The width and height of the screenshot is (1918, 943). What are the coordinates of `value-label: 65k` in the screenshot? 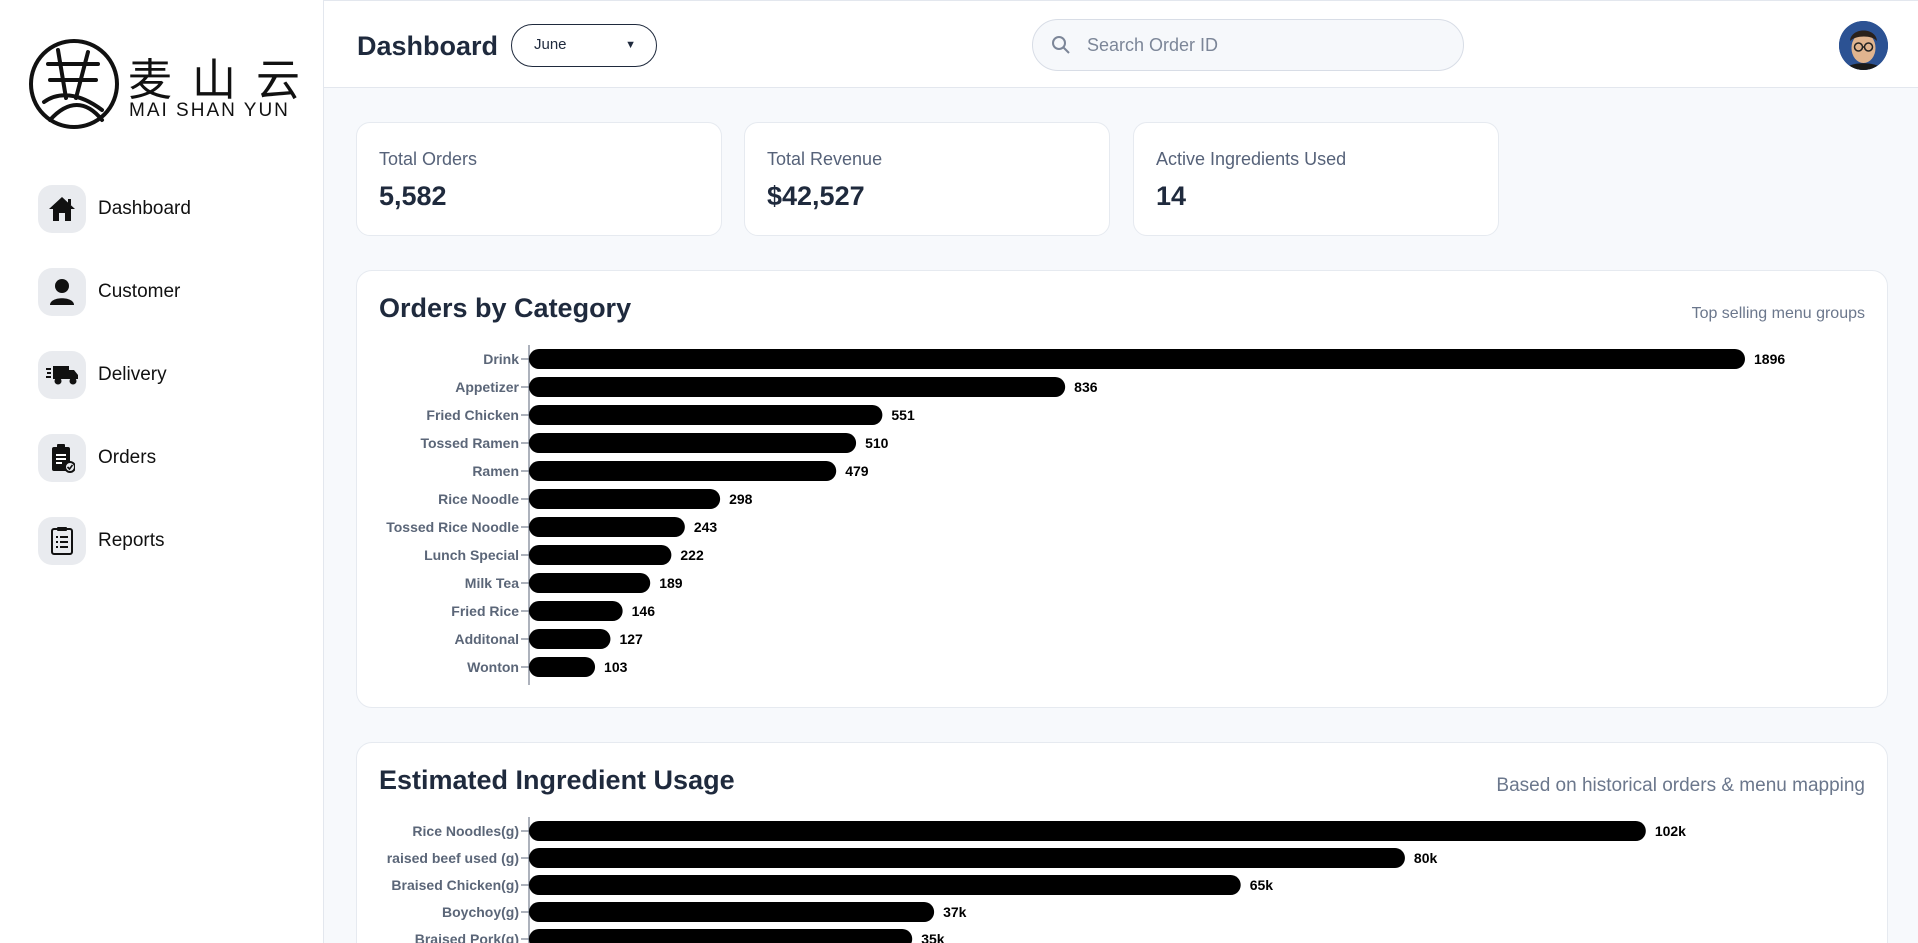 It's located at (1262, 885).